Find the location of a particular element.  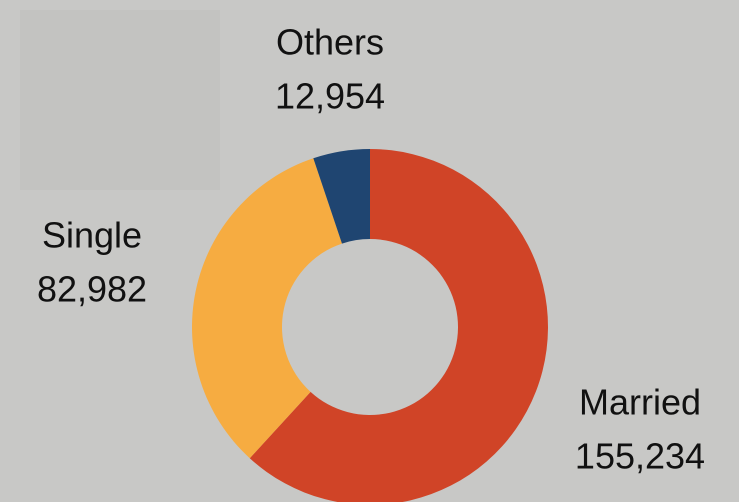

slice-label: Single is located at coordinates (92, 235).